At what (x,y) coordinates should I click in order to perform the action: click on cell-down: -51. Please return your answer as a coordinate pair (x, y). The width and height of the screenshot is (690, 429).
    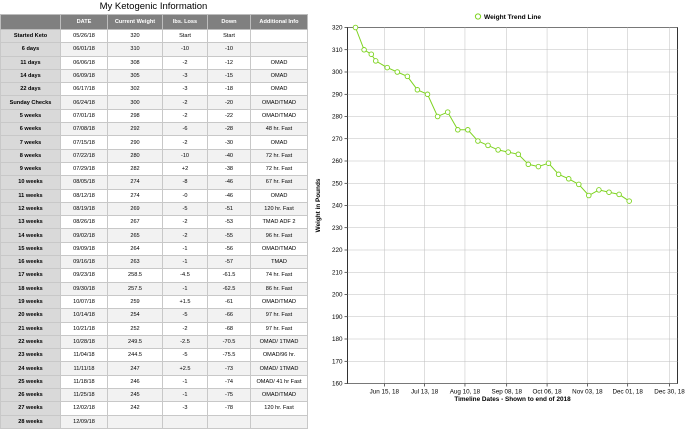
    Looking at the image, I should click on (229, 209).